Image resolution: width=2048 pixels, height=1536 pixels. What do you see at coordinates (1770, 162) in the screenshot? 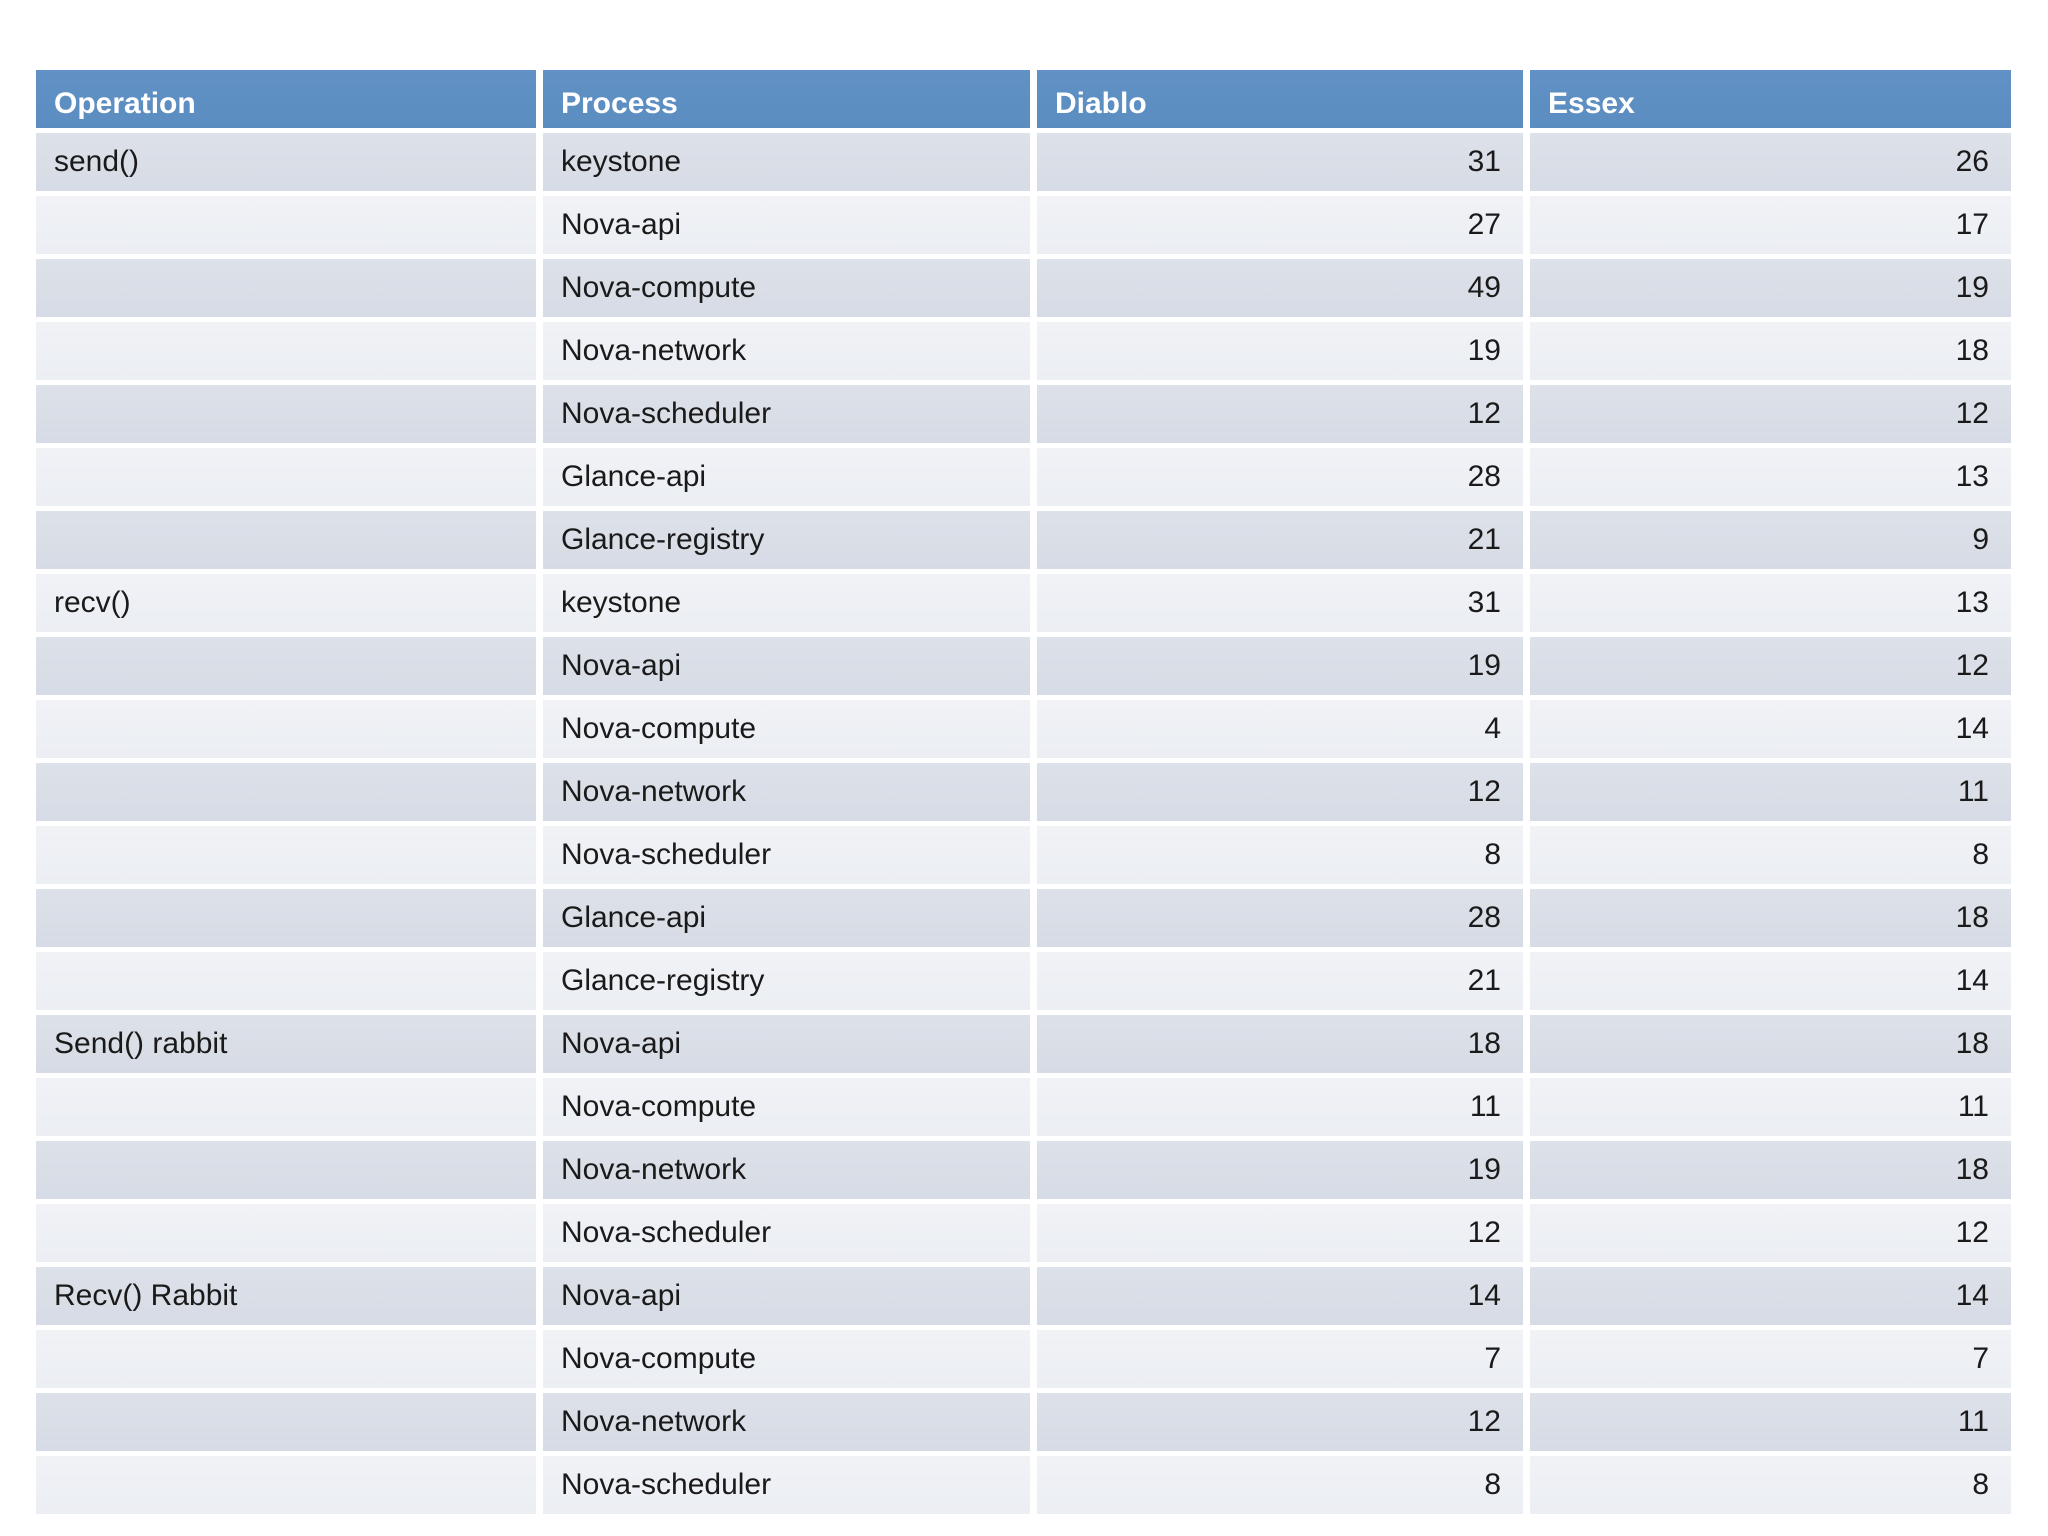
I see `essex-value-cell: 26` at bounding box center [1770, 162].